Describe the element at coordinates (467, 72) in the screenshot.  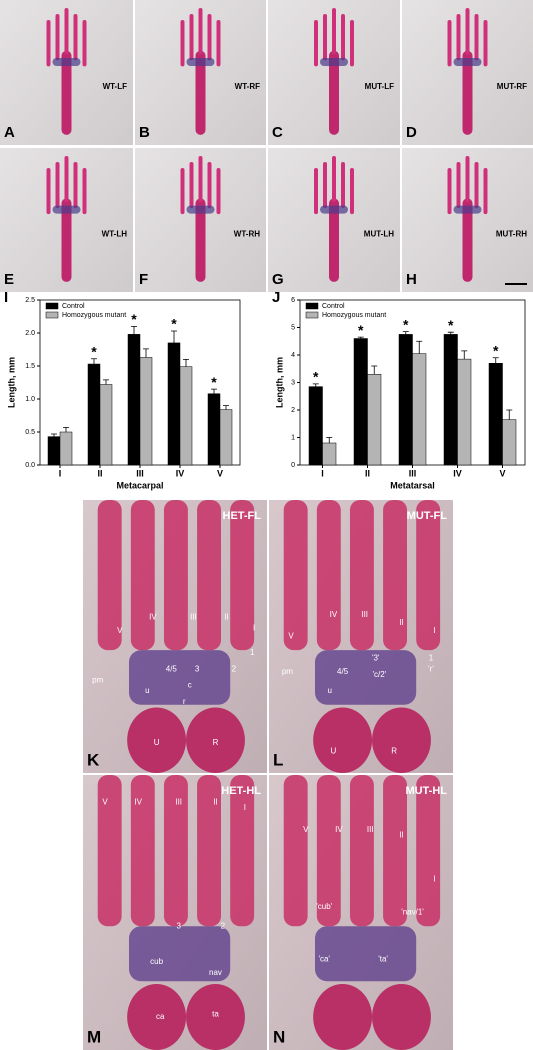
I see `photo-panel: D MUT-RF` at that location.